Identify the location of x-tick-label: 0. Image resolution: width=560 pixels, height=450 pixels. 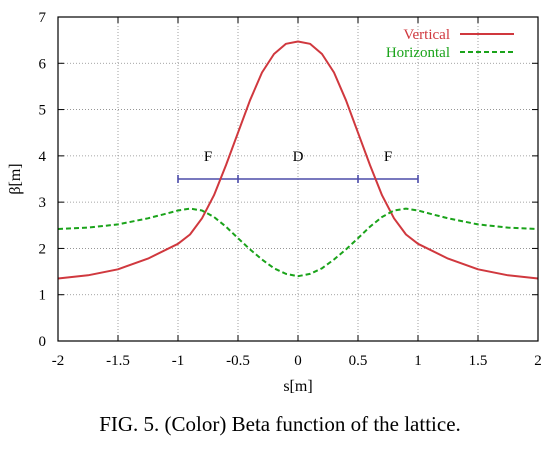
(298, 361).